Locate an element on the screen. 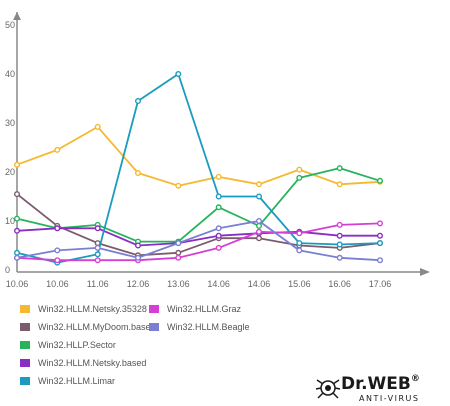 The width and height of the screenshot is (450, 406). logo-wordmark: Dr.WEB® is located at coordinates (380, 384).